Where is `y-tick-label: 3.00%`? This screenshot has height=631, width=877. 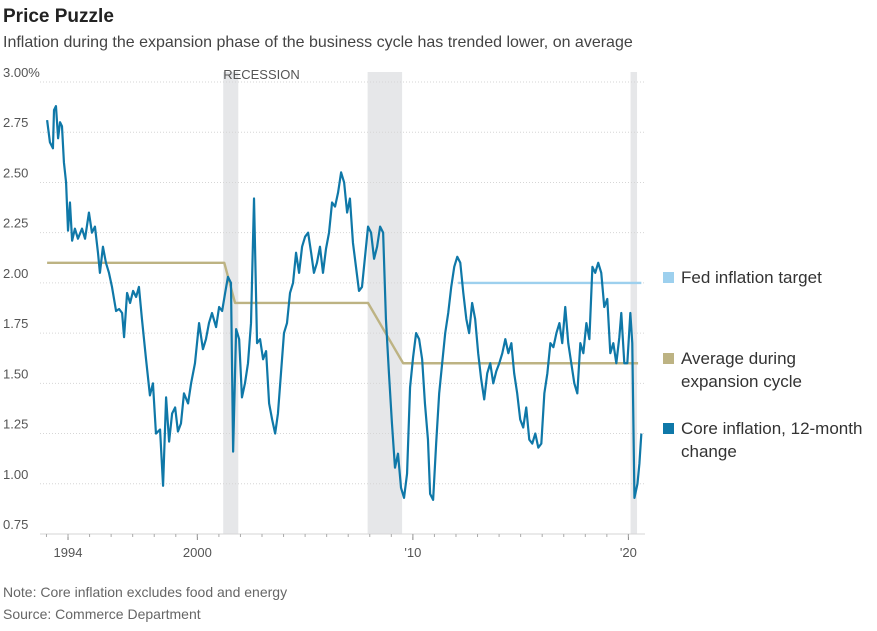
y-tick-label: 3.00% is located at coordinates (21, 72).